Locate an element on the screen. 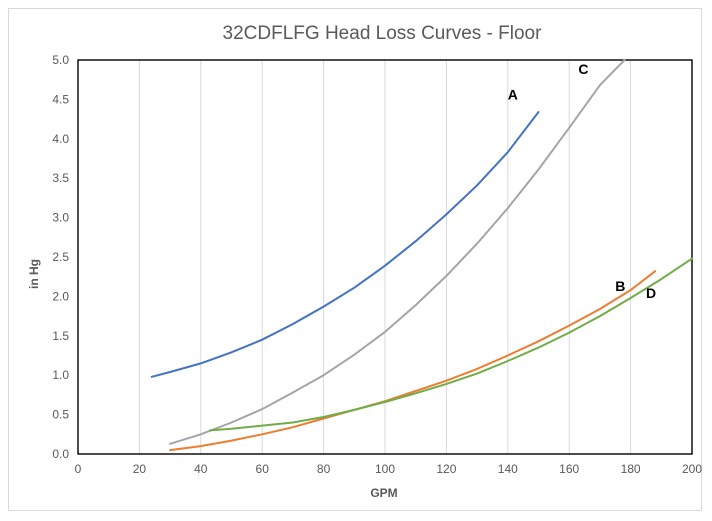 The width and height of the screenshot is (712, 521). chart-title: 32CDFLFG Head Loss Curves - Floor is located at coordinates (383, 33).